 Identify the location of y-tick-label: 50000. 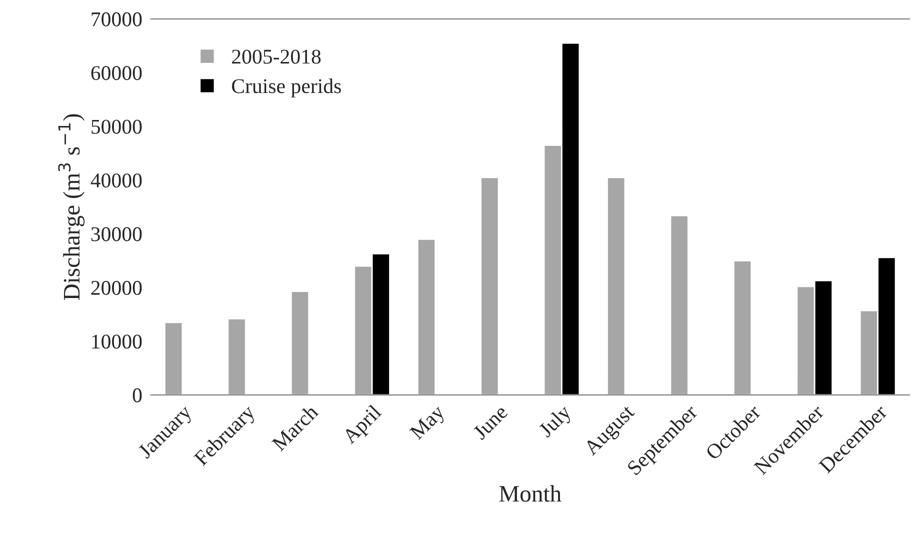
(117, 127).